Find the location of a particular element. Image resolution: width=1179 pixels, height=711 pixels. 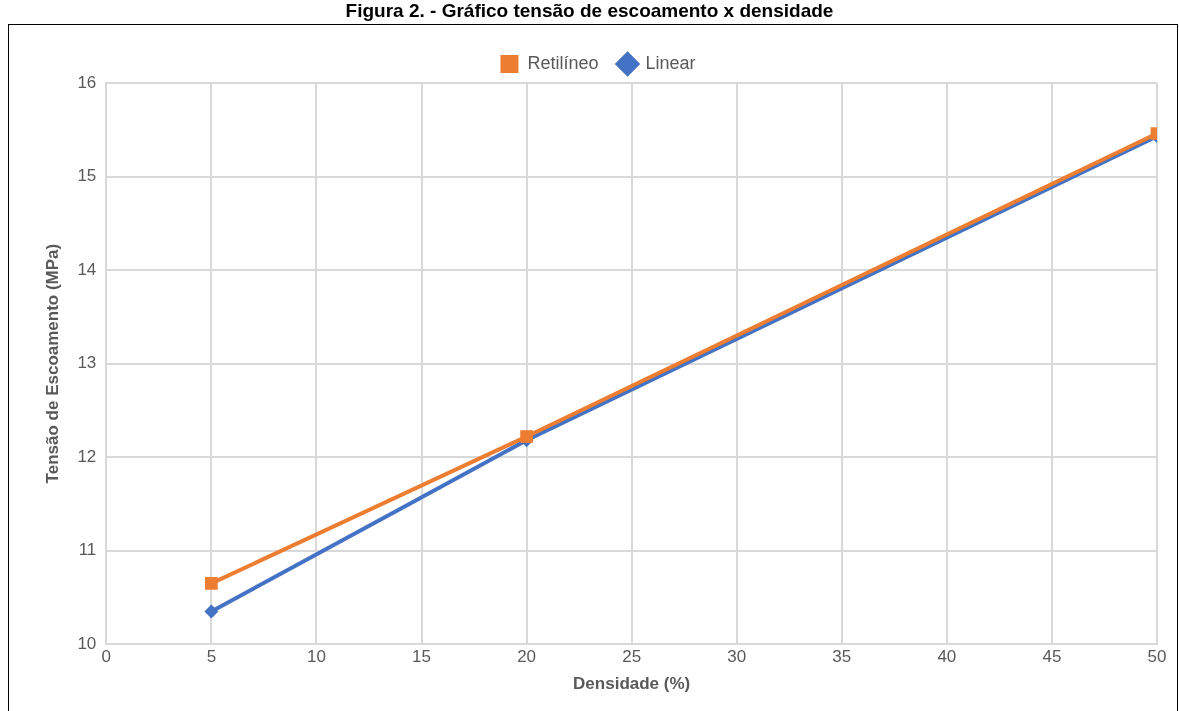

x-tick-label: 20 is located at coordinates (527, 657).